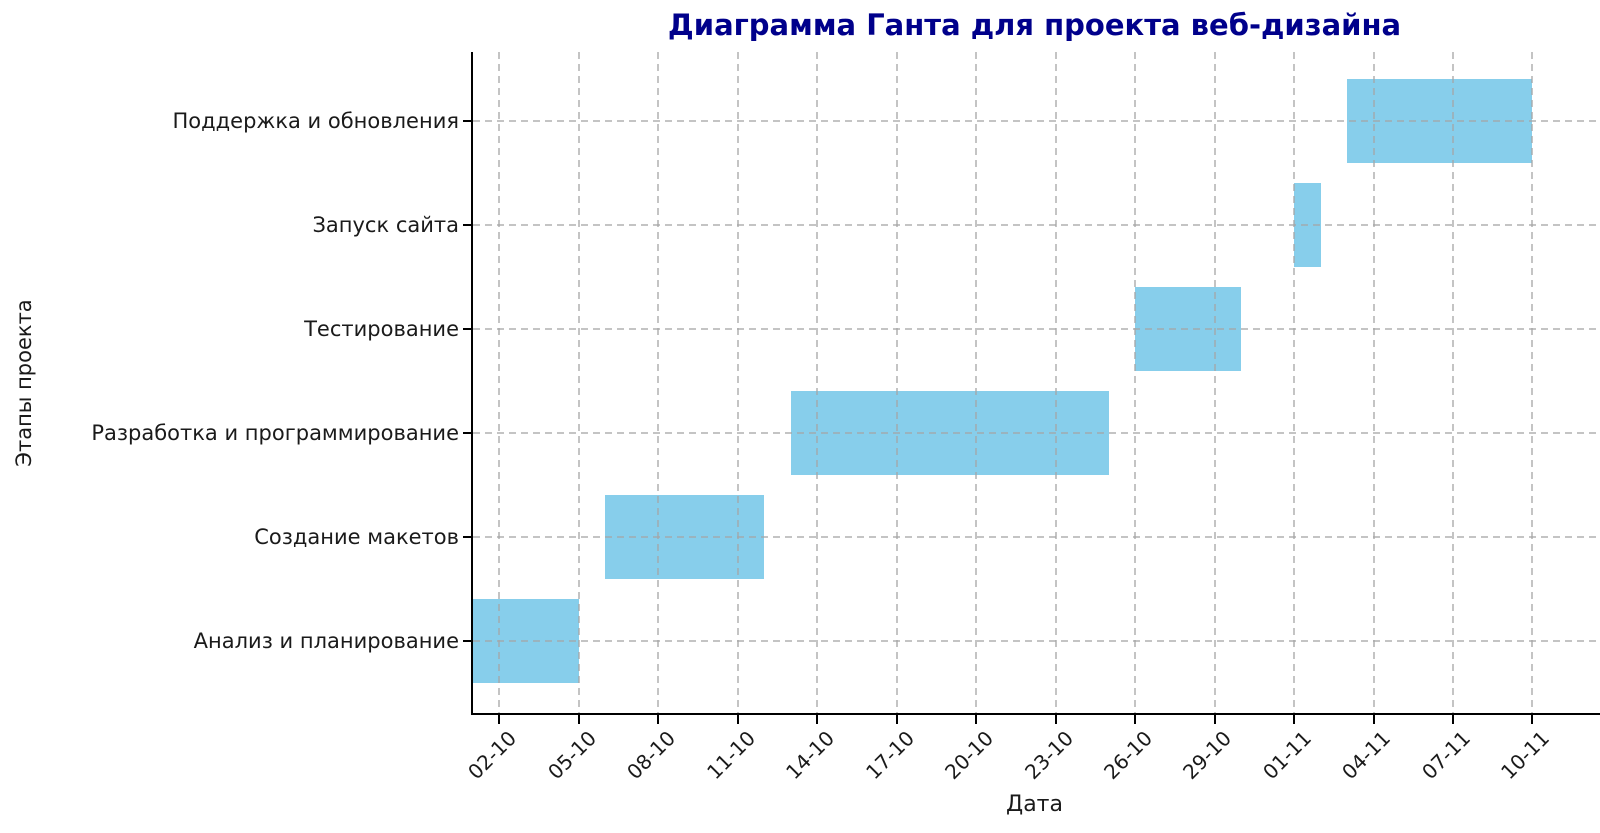 This screenshot has height=833, width=1600. I want to click on x-tick-label-text: 01-11, so click(1287, 755).